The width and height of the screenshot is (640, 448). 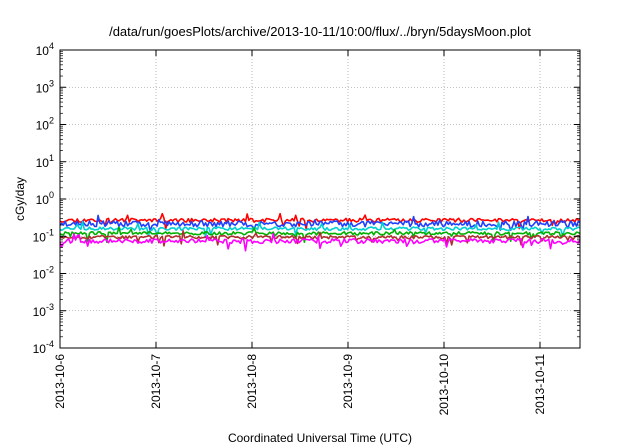 What do you see at coordinates (45, 86) in the screenshot?
I see `y-tick-label: 10³` at bounding box center [45, 86].